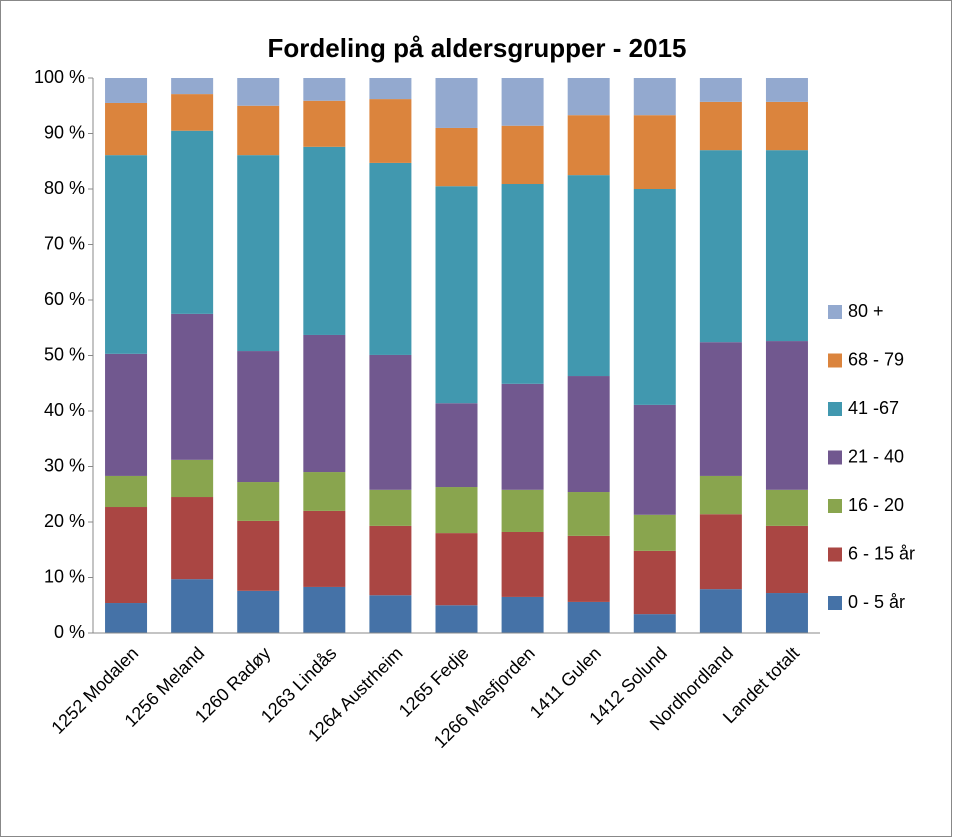 Image resolution: width=953 pixels, height=838 pixels. What do you see at coordinates (64, 188) in the screenshot?
I see `y-tick-label: 80 %` at bounding box center [64, 188].